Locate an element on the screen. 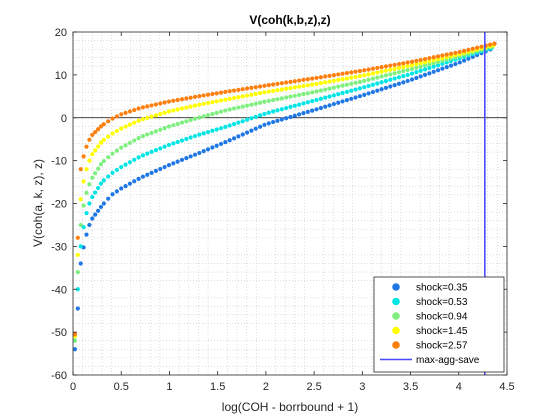 The image size is (560, 420). y-tick-label: -40 is located at coordinates (59, 290).